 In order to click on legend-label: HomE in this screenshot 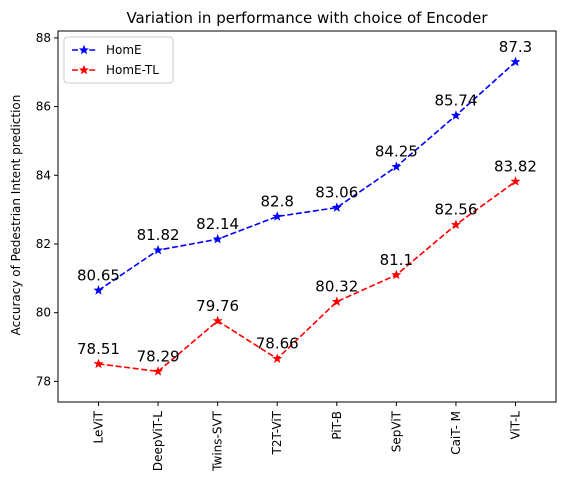, I will do `click(124, 50)`.